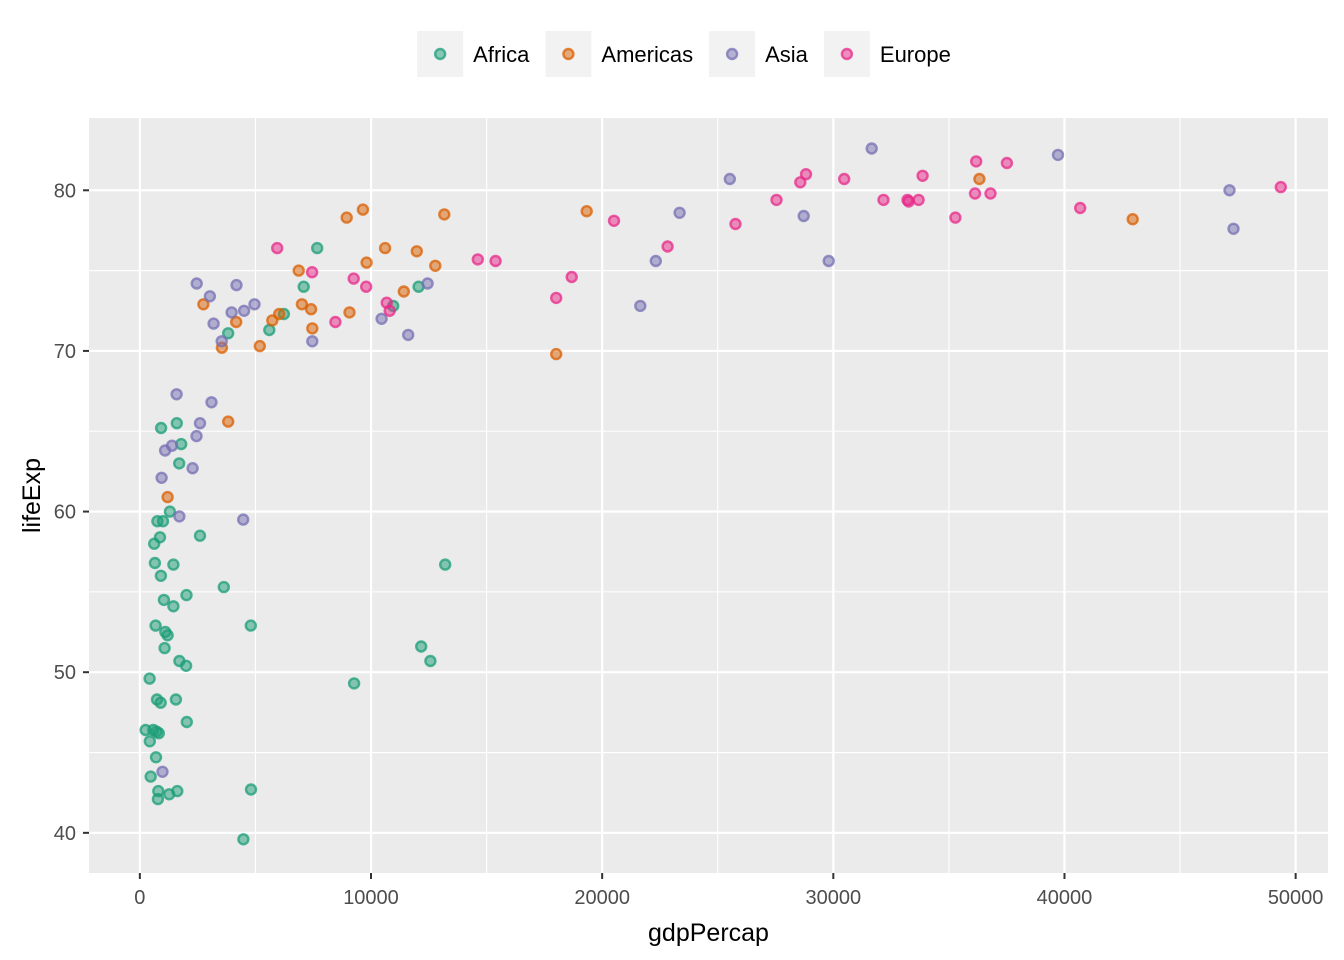 This screenshot has width=1344, height=960. What do you see at coordinates (915, 54) in the screenshot?
I see `legend-label-europe: Europe` at bounding box center [915, 54].